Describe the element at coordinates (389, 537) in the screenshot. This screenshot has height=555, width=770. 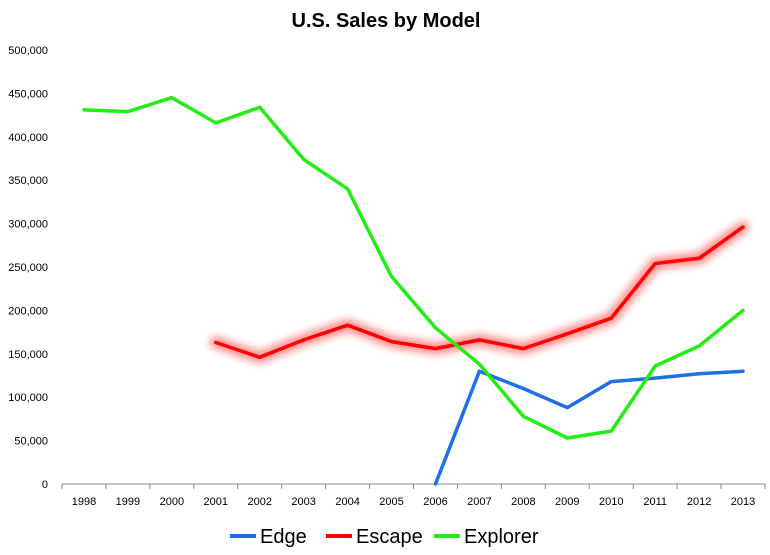
I see `legend-label-escape: Escape` at that location.